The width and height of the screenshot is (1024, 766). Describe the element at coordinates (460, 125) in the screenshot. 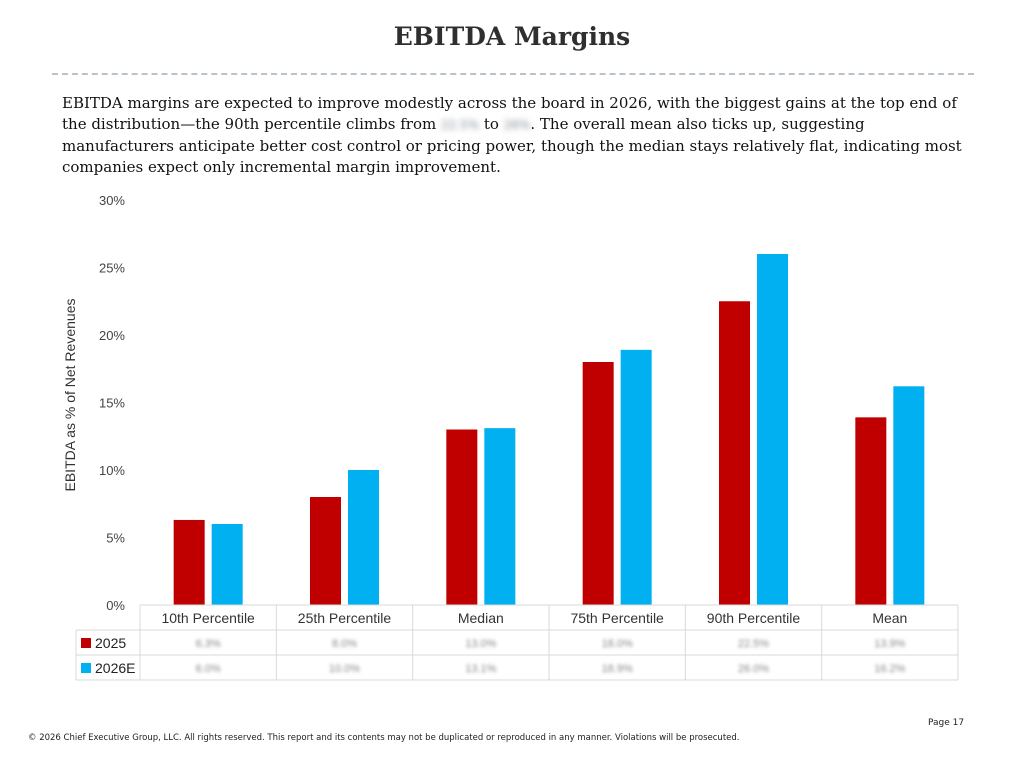

I see `intro-value-from: 22.5%` at that location.